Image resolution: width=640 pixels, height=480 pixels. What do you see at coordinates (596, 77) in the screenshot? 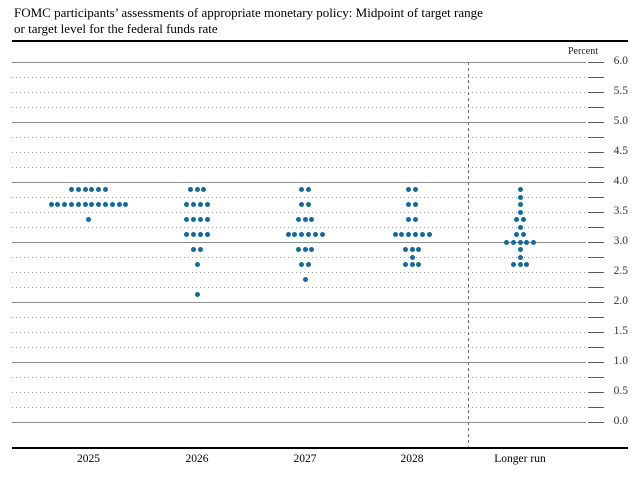
I see `y-tick-5.75` at bounding box center [596, 77].